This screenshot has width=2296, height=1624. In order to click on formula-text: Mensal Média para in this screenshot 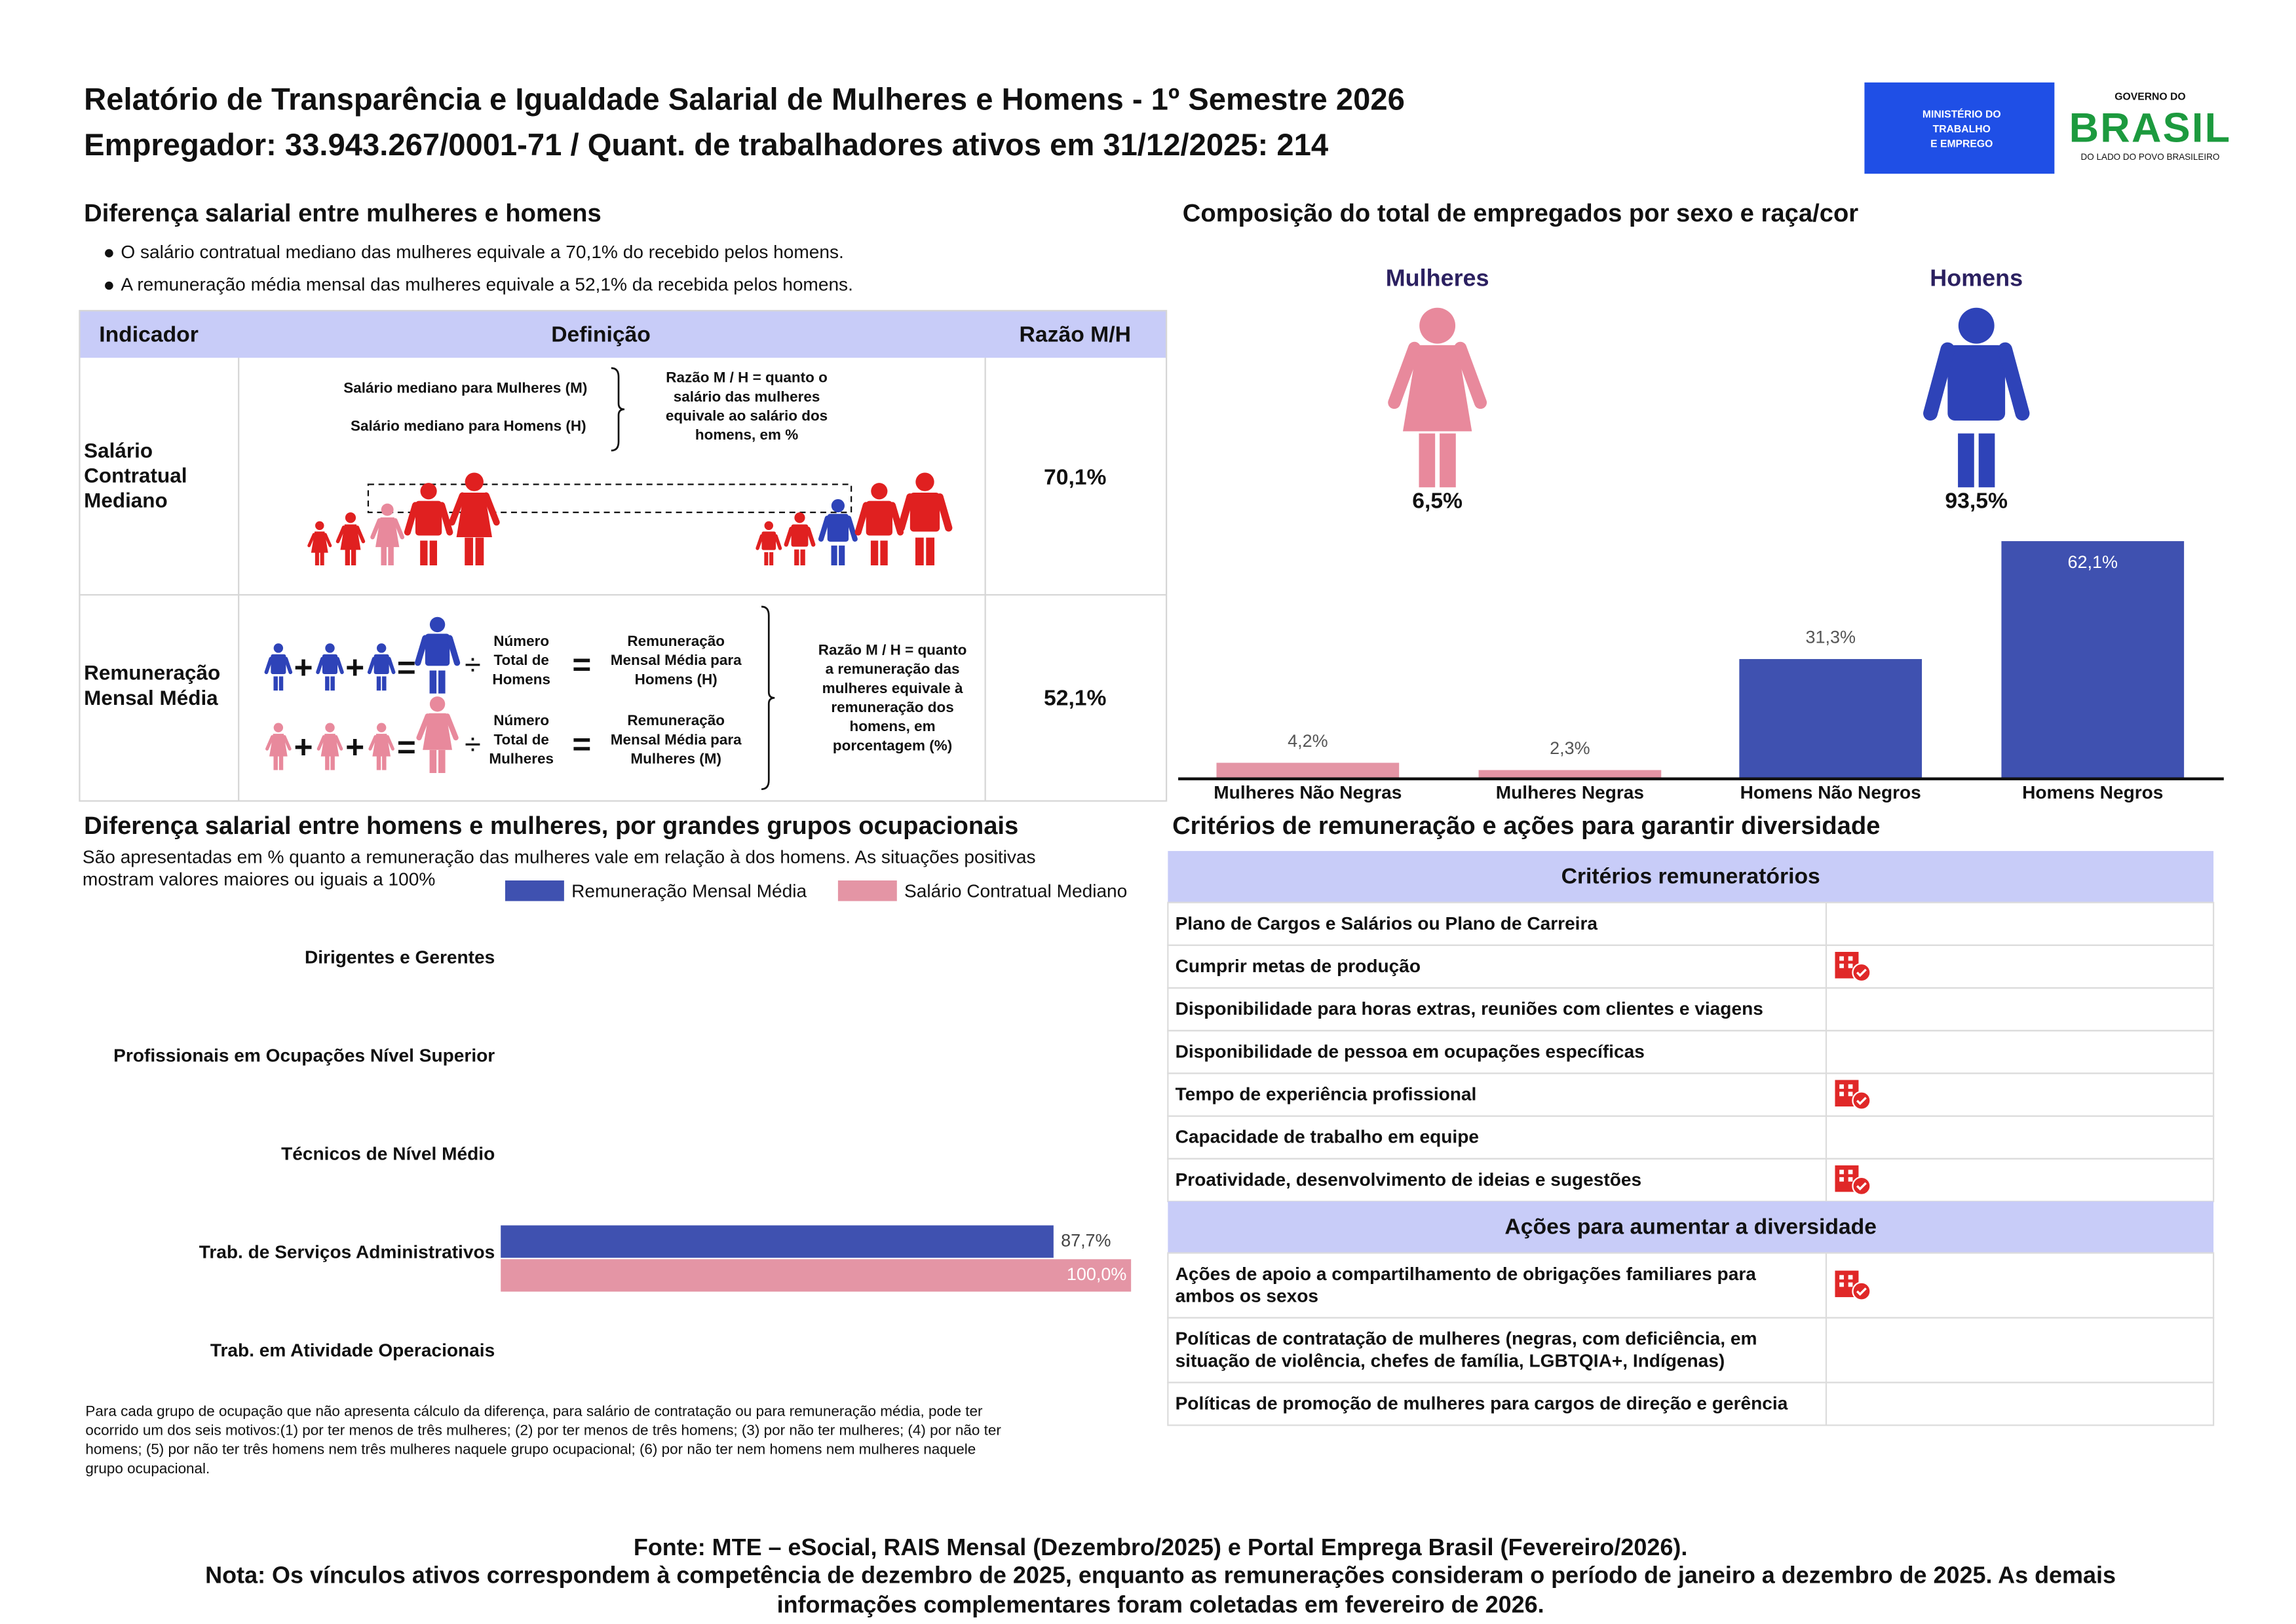, I will do `click(676, 660)`.